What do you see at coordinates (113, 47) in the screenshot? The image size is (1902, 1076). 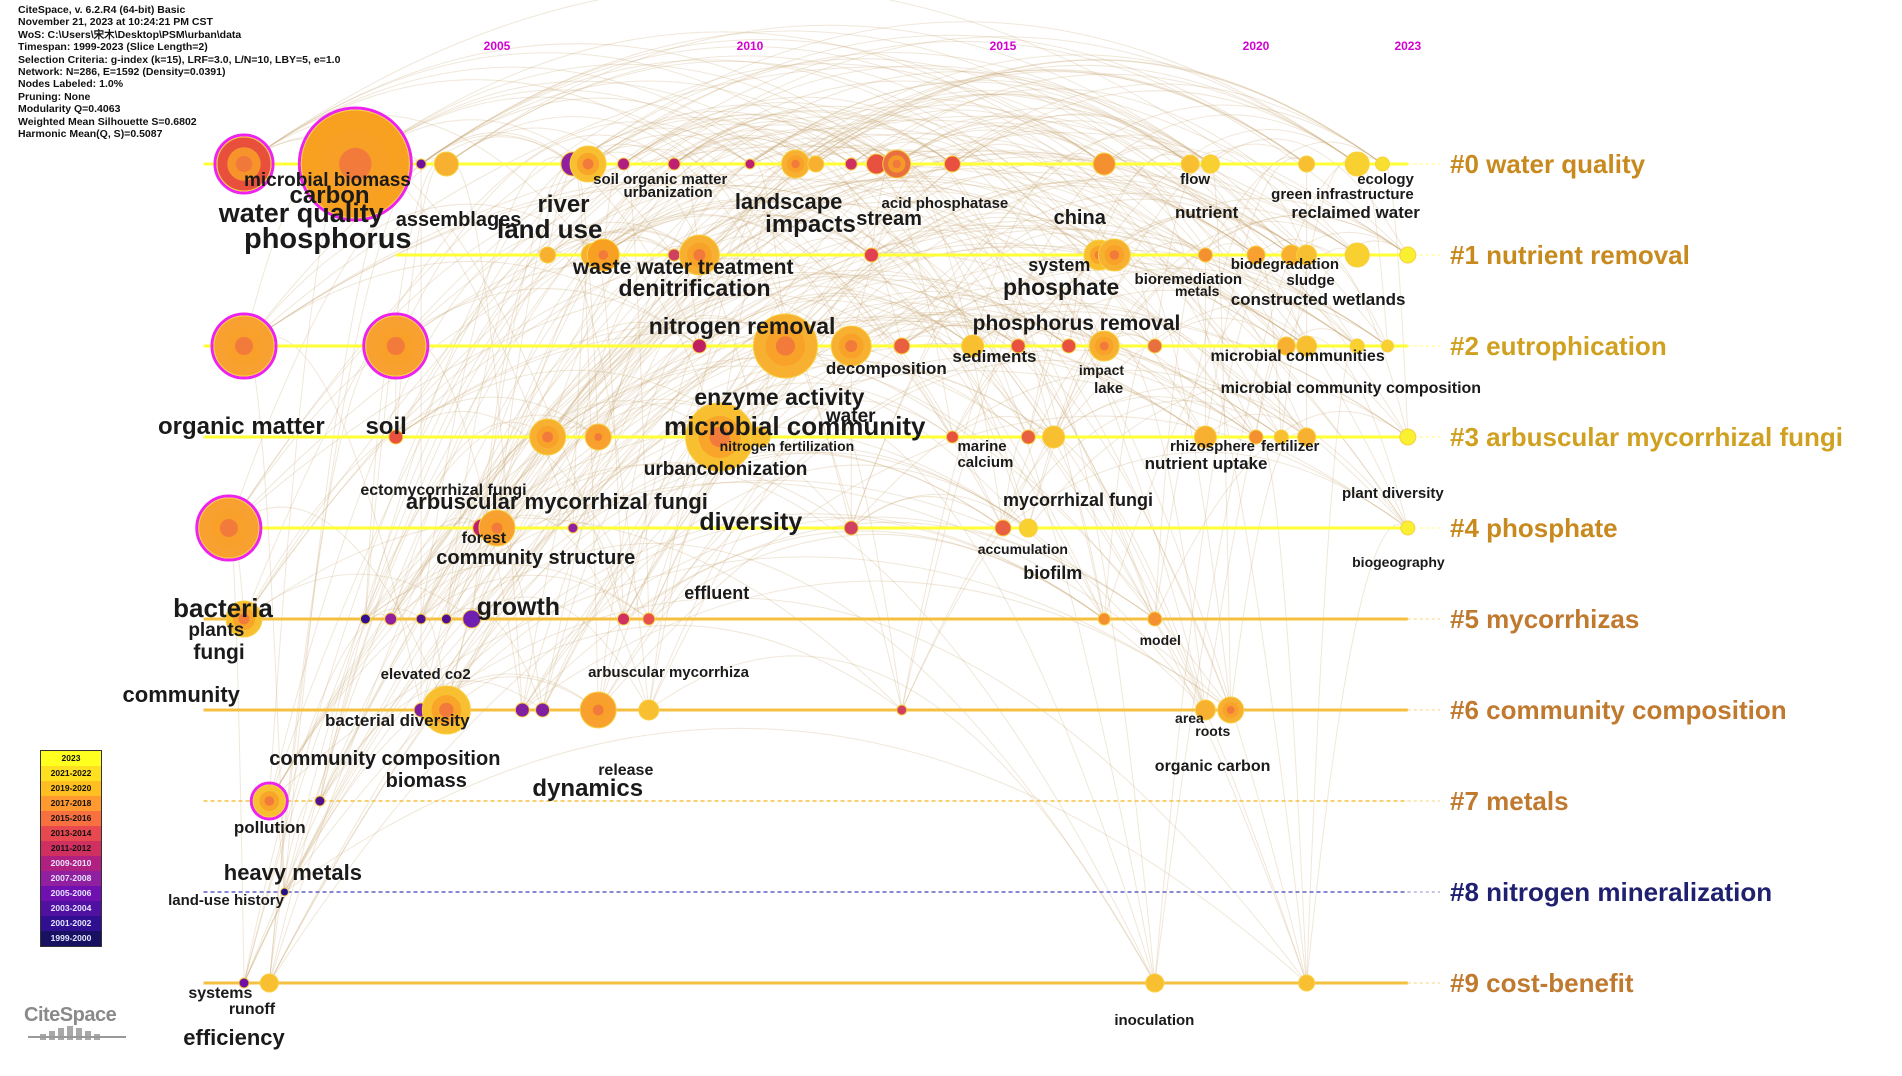 I see `info-line: Timespan: 1999-2023 (Slice Length=2)` at bounding box center [113, 47].